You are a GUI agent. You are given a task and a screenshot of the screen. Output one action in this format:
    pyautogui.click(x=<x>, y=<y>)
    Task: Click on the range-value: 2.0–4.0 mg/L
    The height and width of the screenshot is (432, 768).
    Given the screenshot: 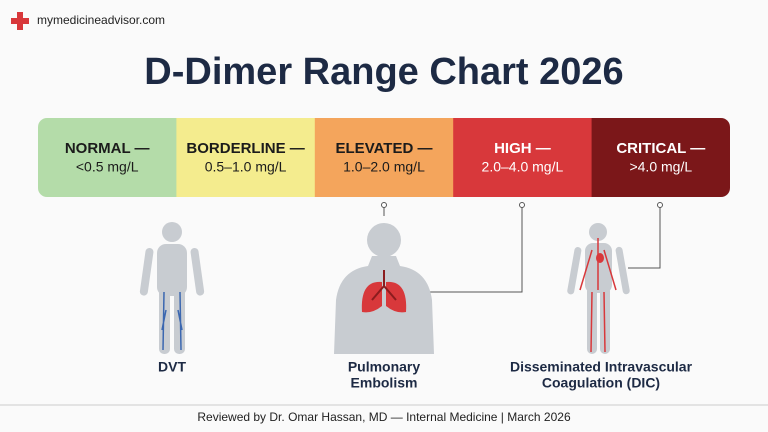 What is the action you would take?
    pyautogui.click(x=523, y=167)
    